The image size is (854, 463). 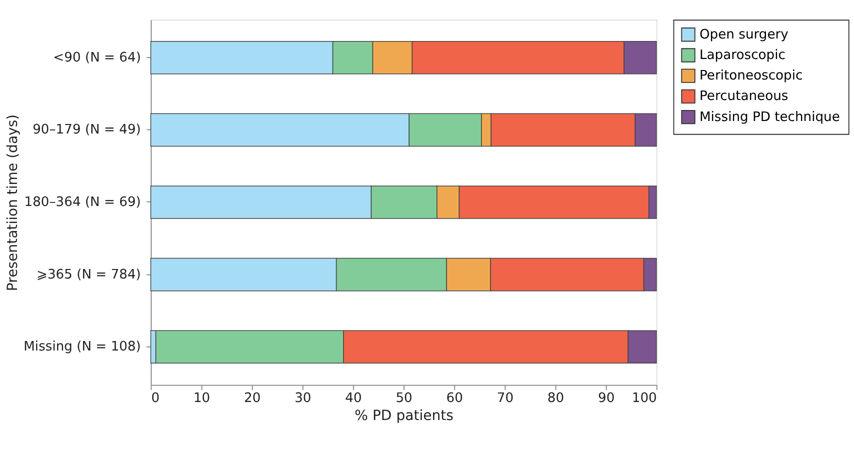 I want to click on x-tick-label: 100, so click(x=644, y=398).